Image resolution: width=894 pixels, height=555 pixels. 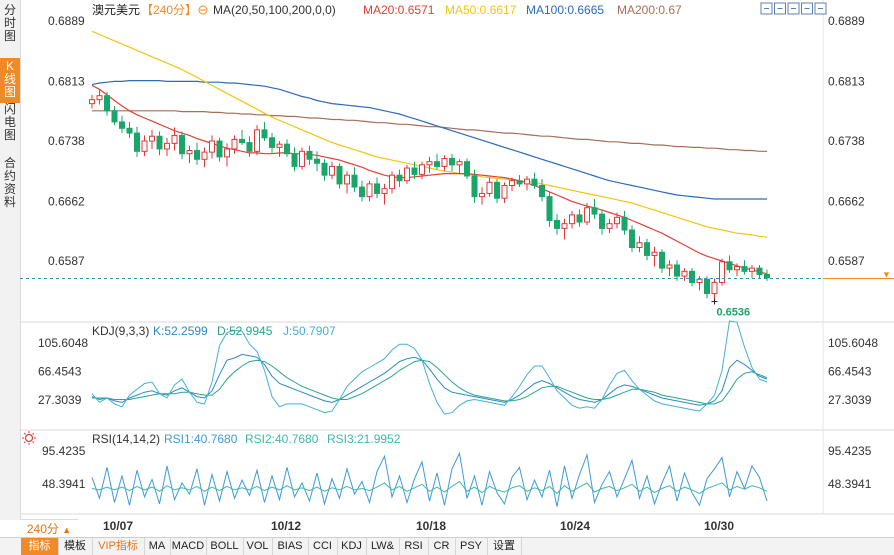 What do you see at coordinates (850, 400) in the screenshot?
I see `kdj-axis-label-right: 27.3039` at bounding box center [850, 400].